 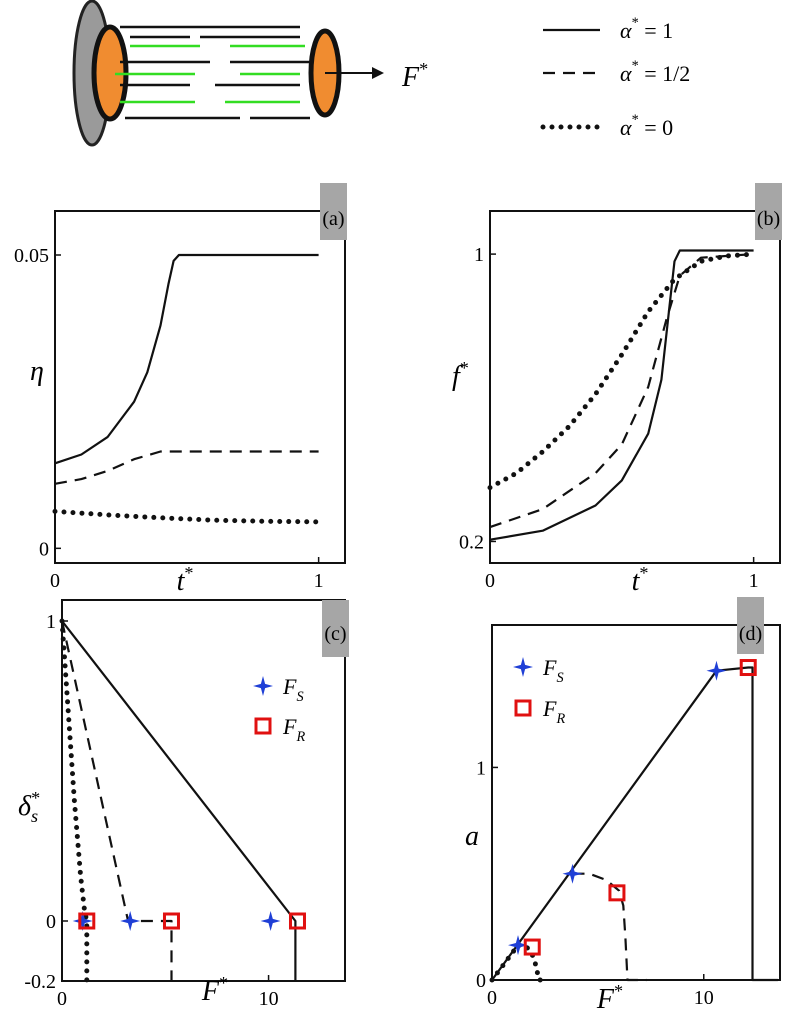 I want to click on y-axis-label: f*, so click(x=460, y=375).